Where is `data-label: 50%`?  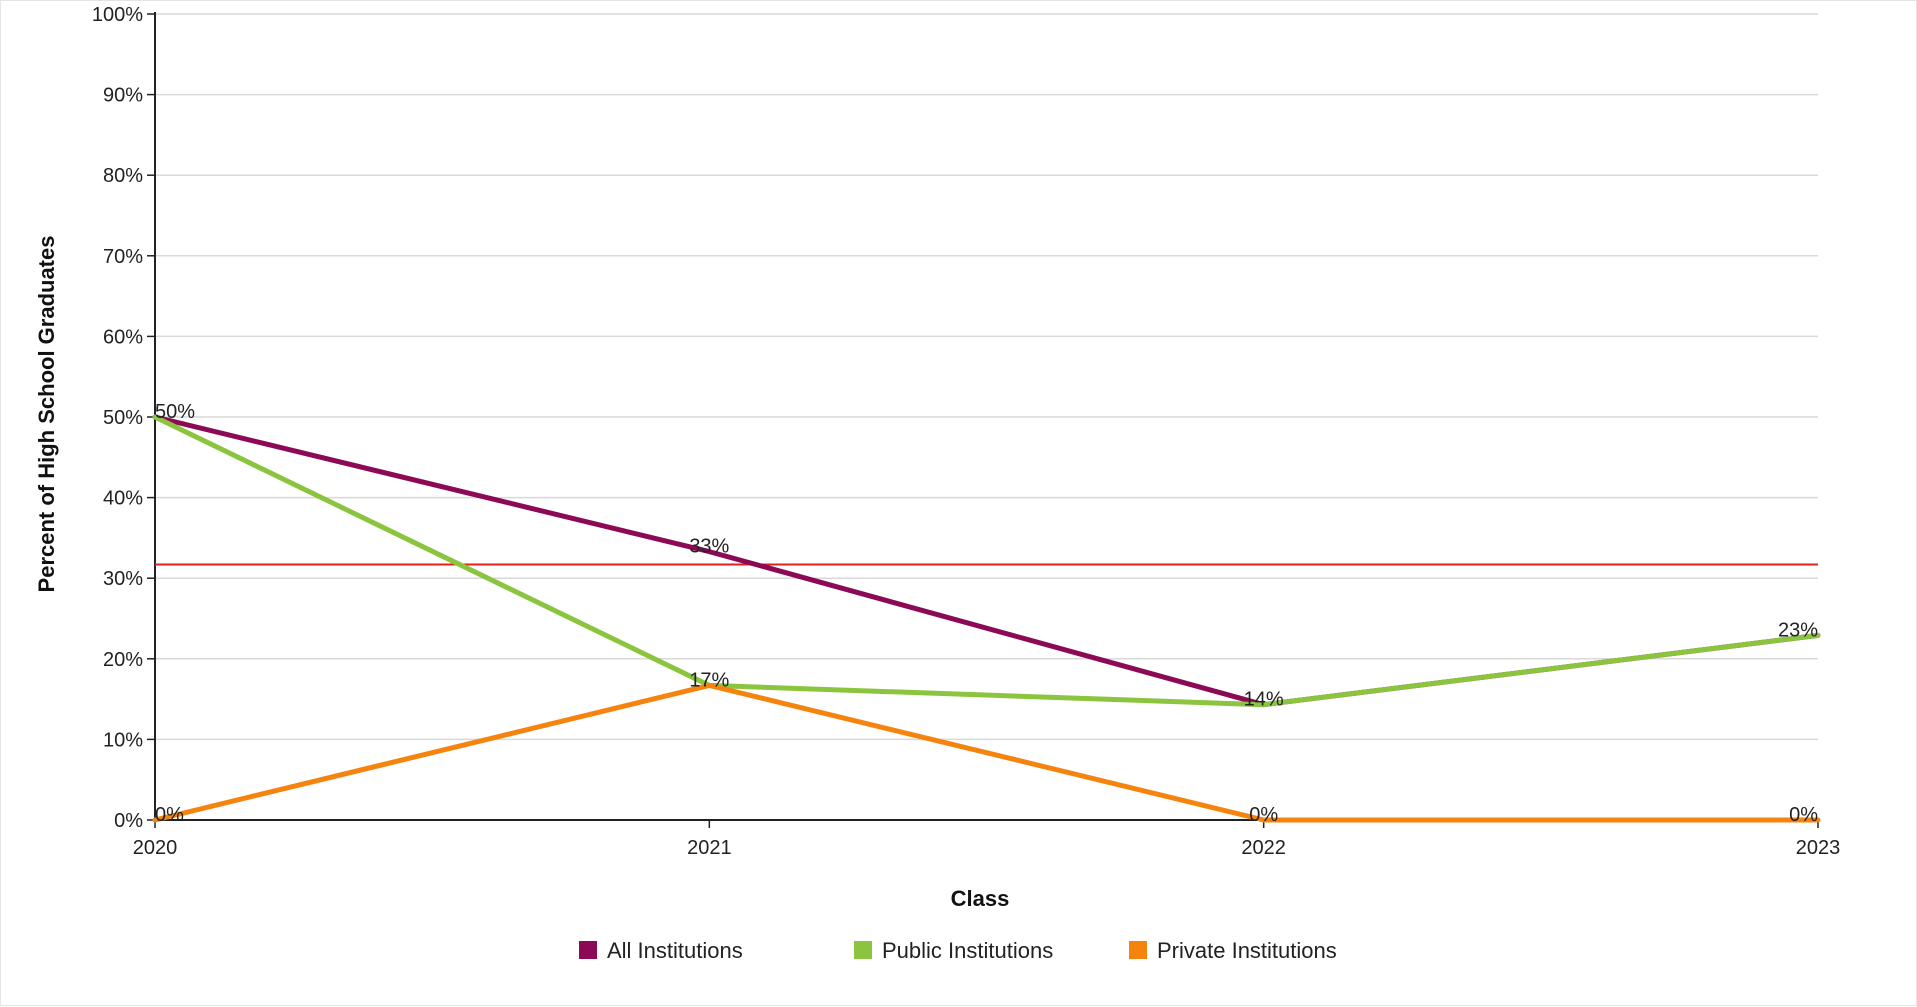 data-label: 50% is located at coordinates (175, 412).